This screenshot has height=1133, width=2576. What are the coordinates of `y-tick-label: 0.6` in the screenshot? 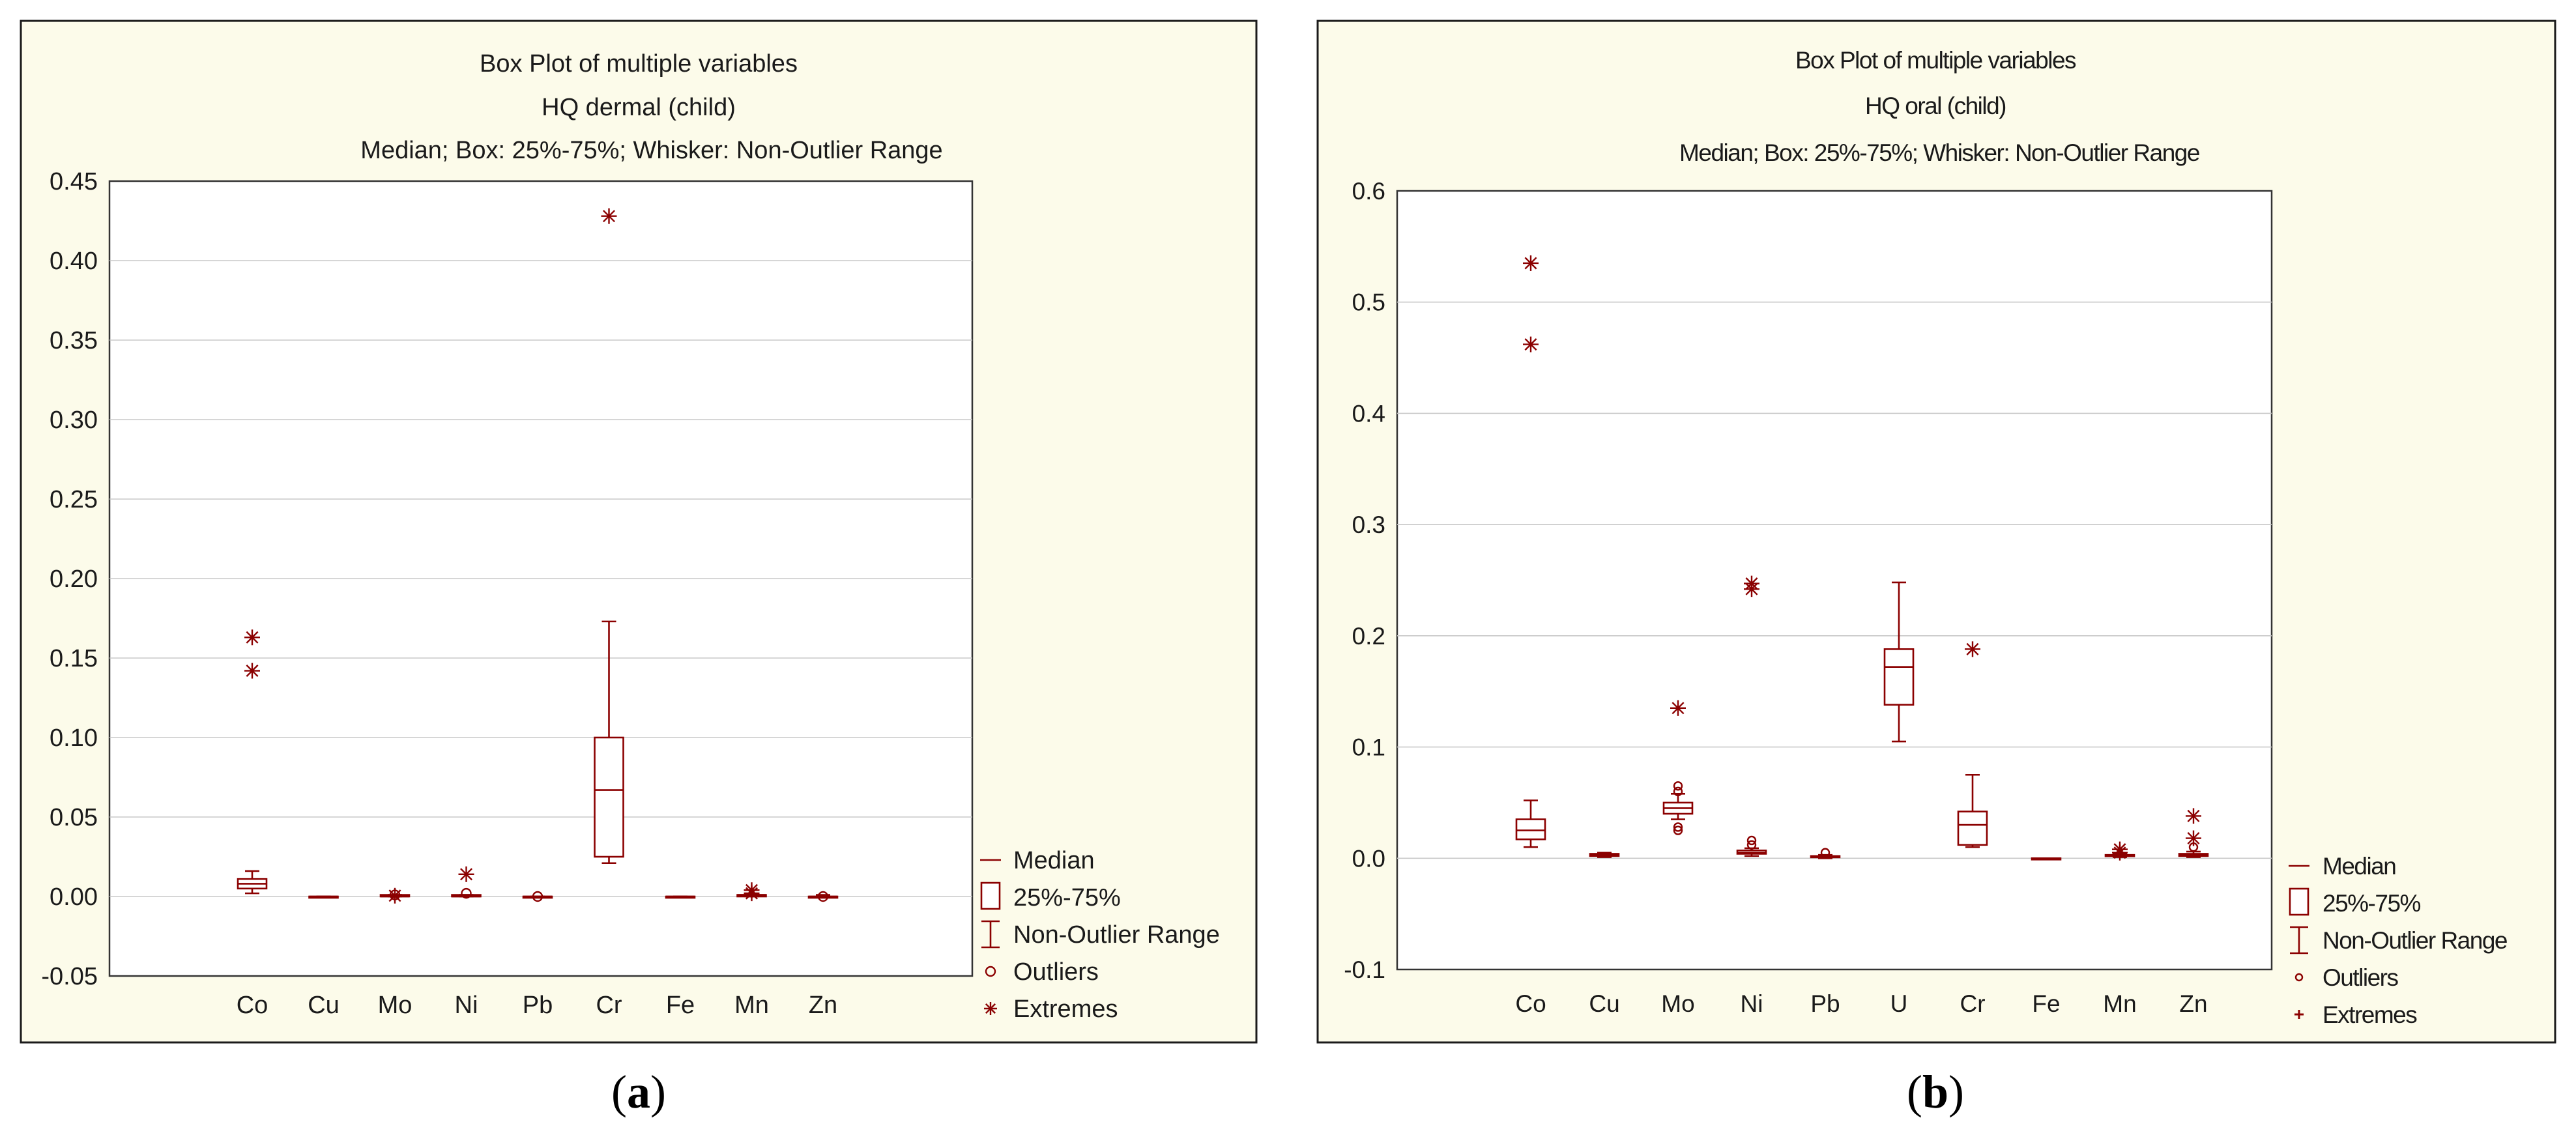 It's located at (1368, 192).